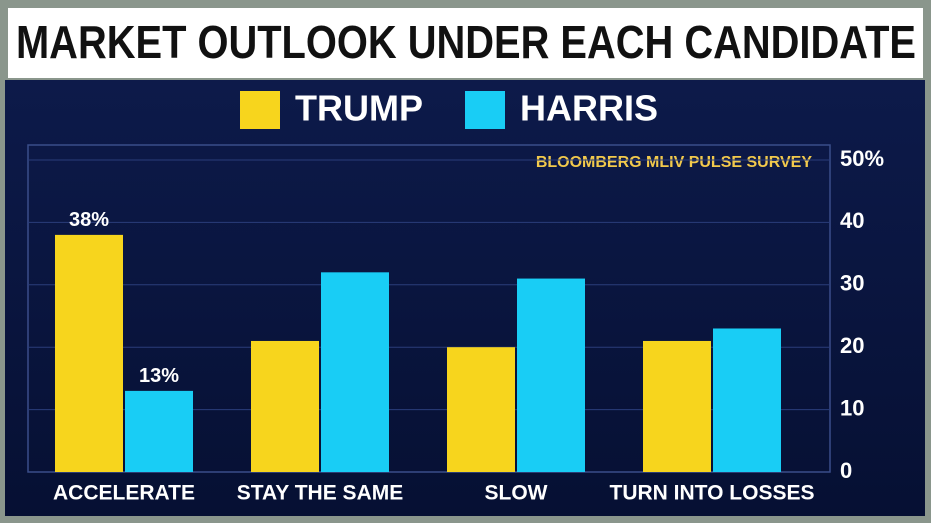 The width and height of the screenshot is (931, 523). I want to click on y-tick-label: 10, so click(852, 407).